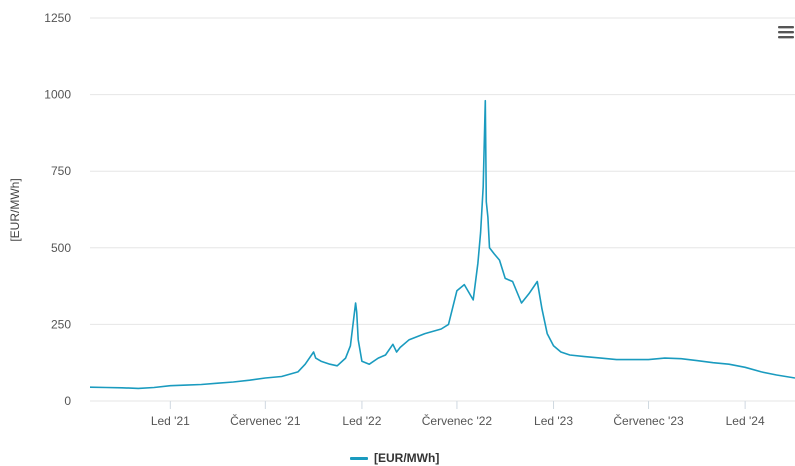 The image size is (795, 466). What do you see at coordinates (67, 401) in the screenshot?
I see `y-tick-label: 0` at bounding box center [67, 401].